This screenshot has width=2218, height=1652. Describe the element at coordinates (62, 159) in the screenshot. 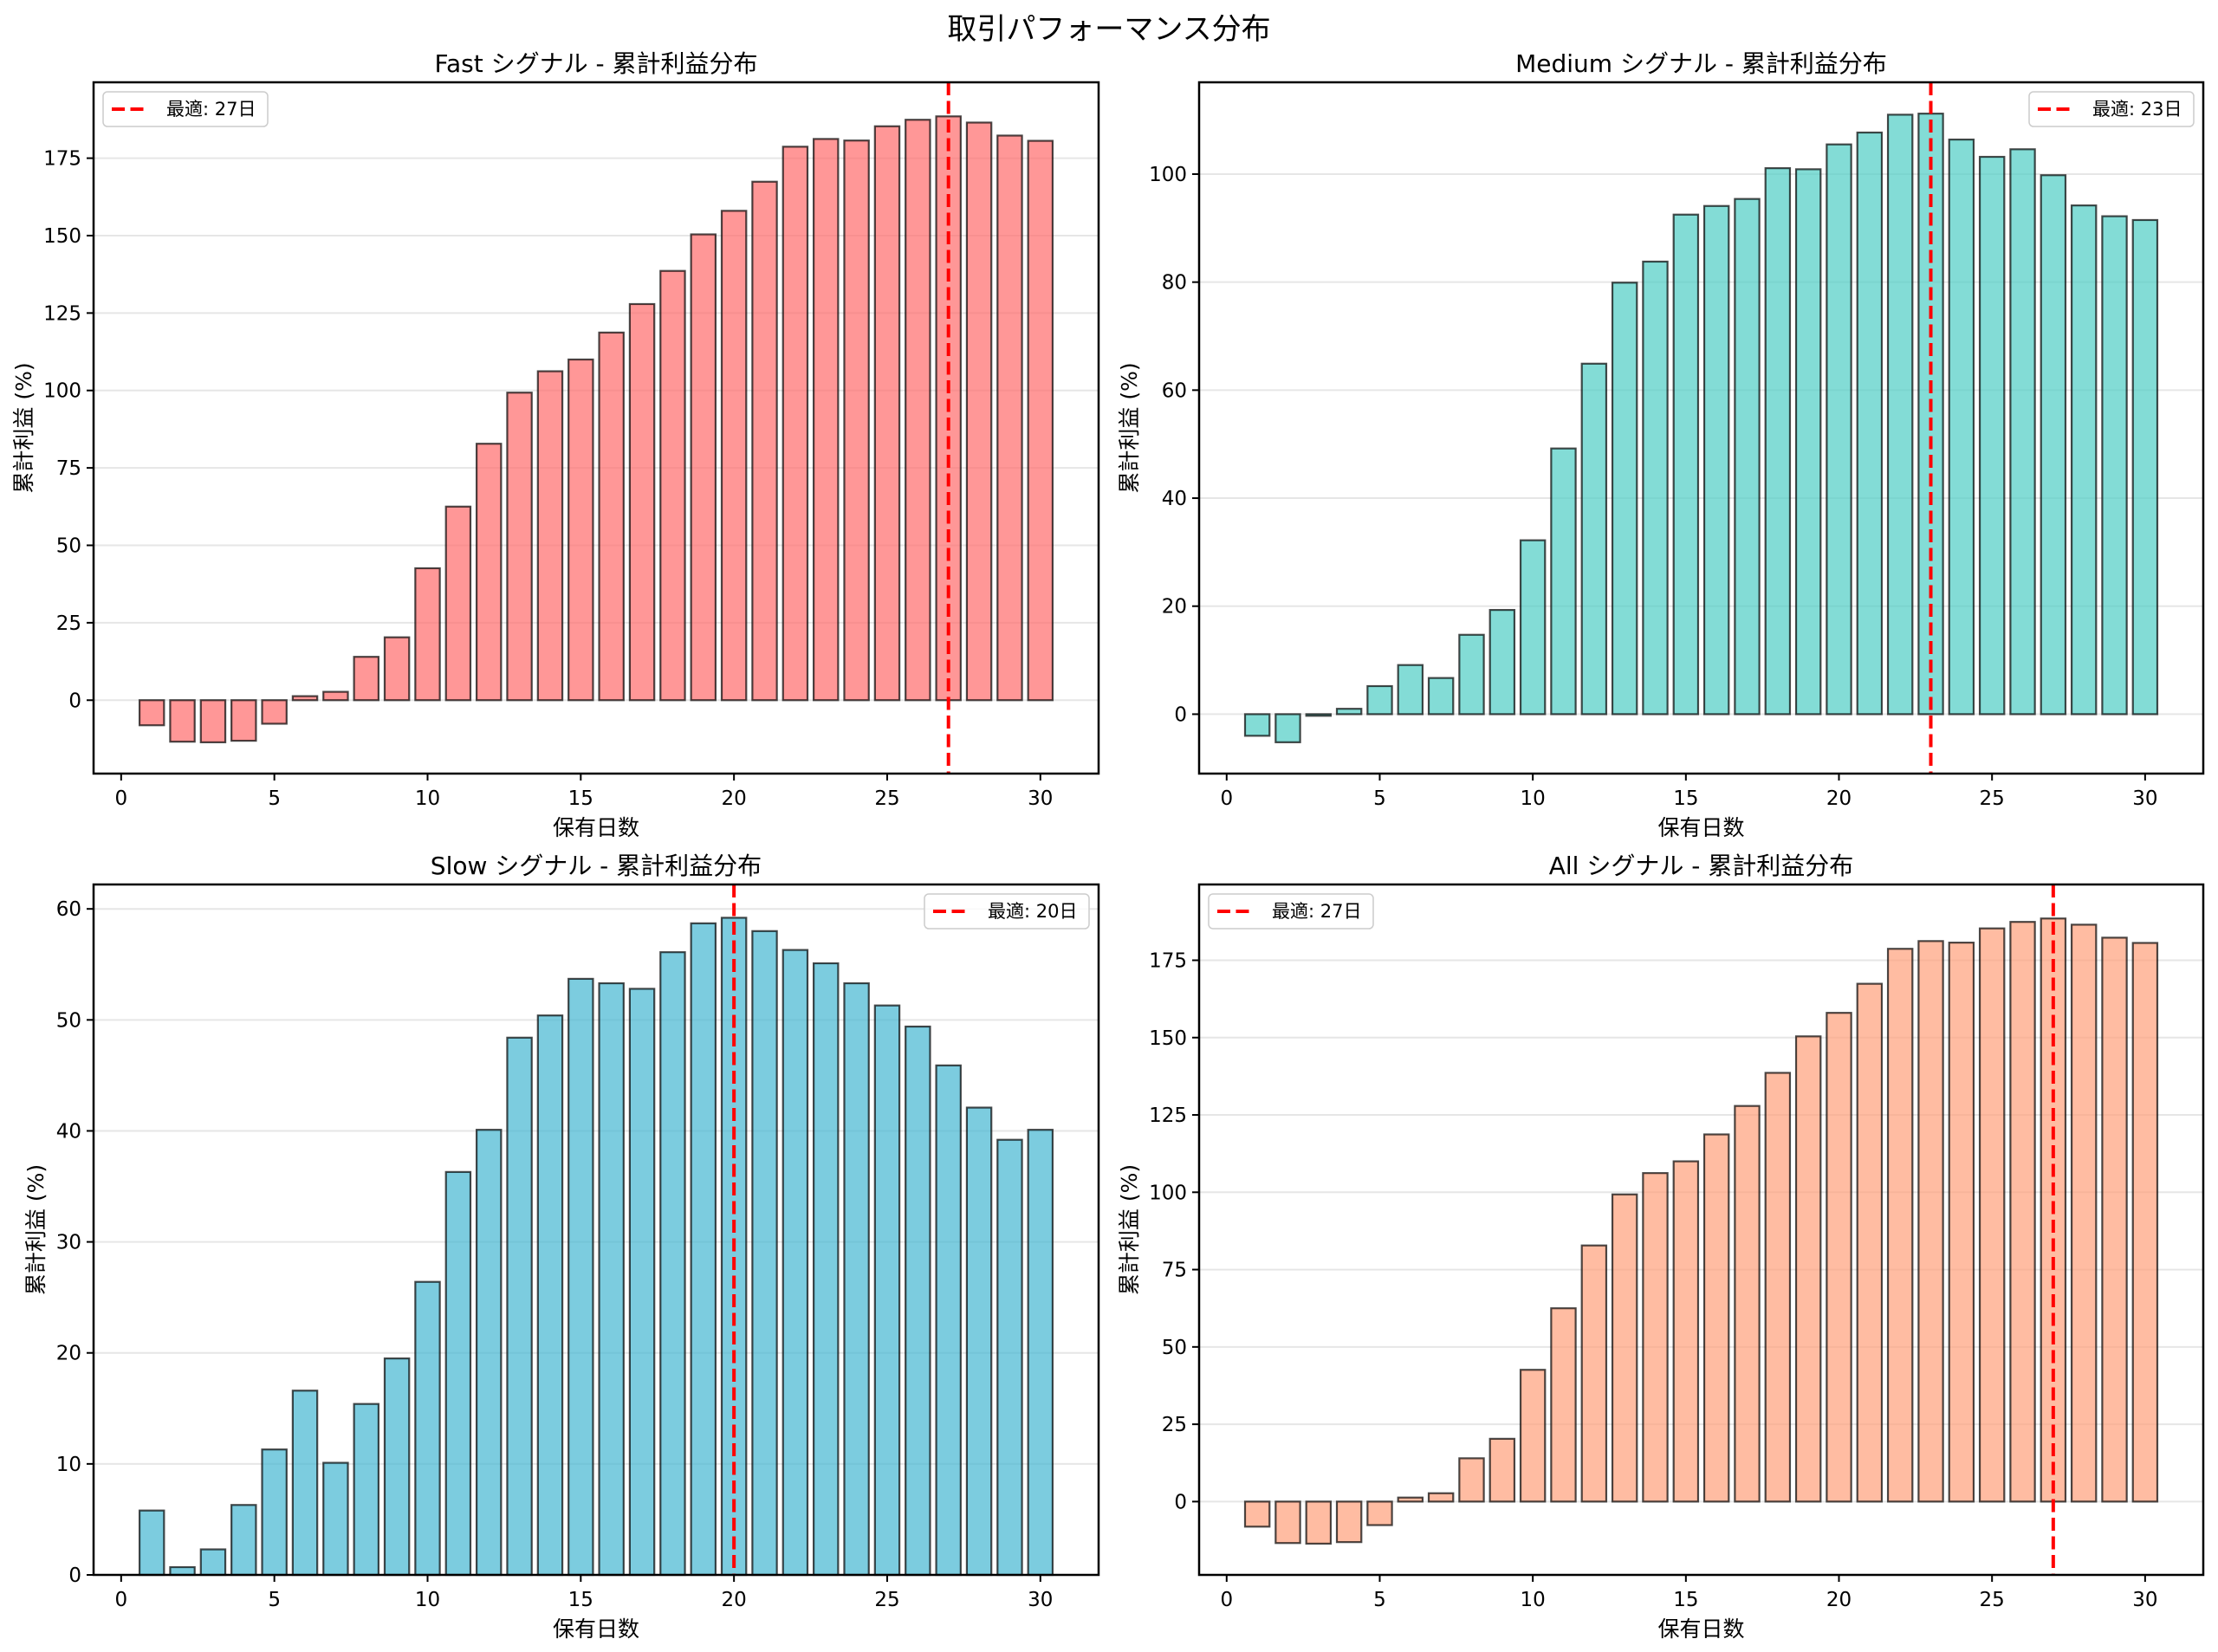

I see `y-tick-label: 175` at that location.